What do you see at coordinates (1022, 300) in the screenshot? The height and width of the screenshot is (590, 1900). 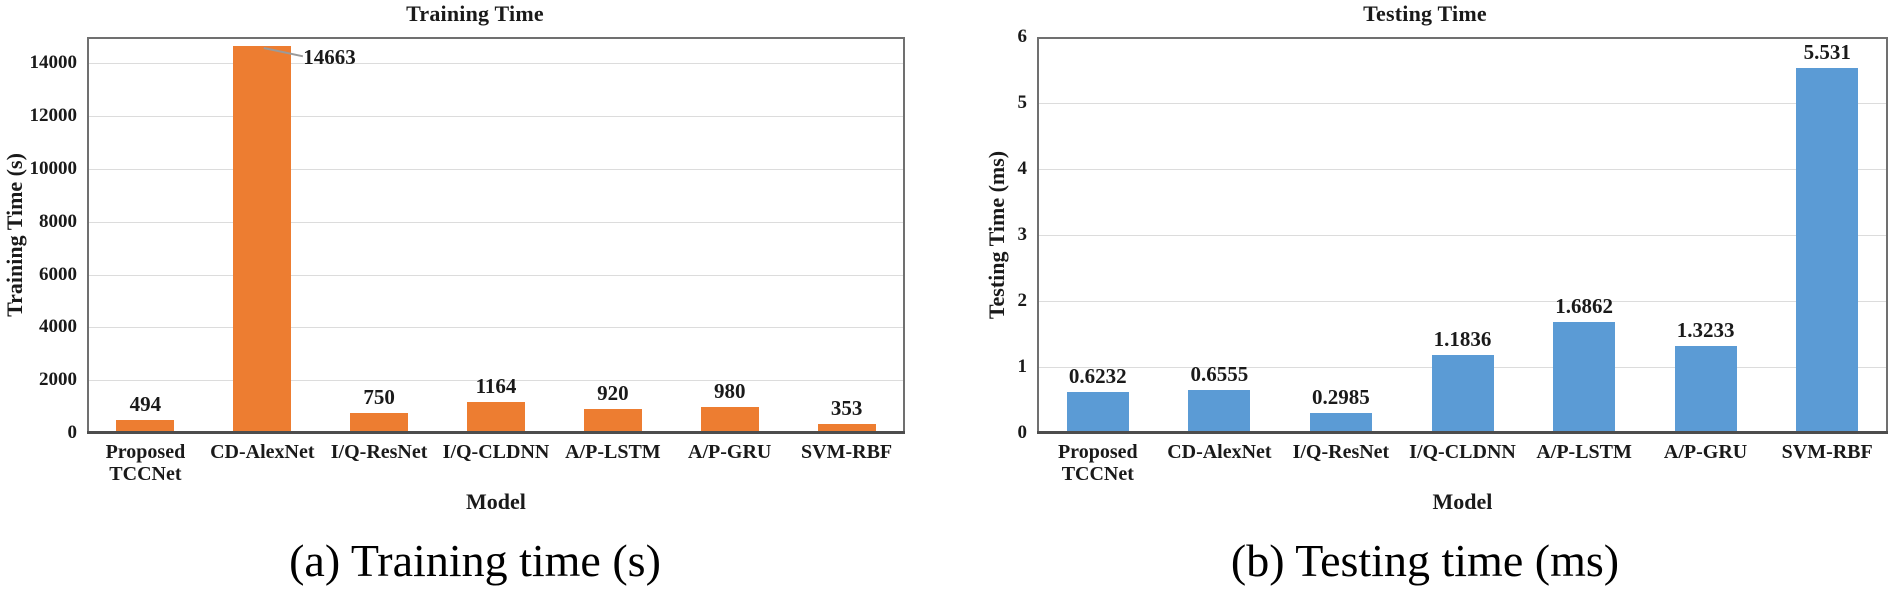 I see `y-tick-label: 2` at bounding box center [1022, 300].